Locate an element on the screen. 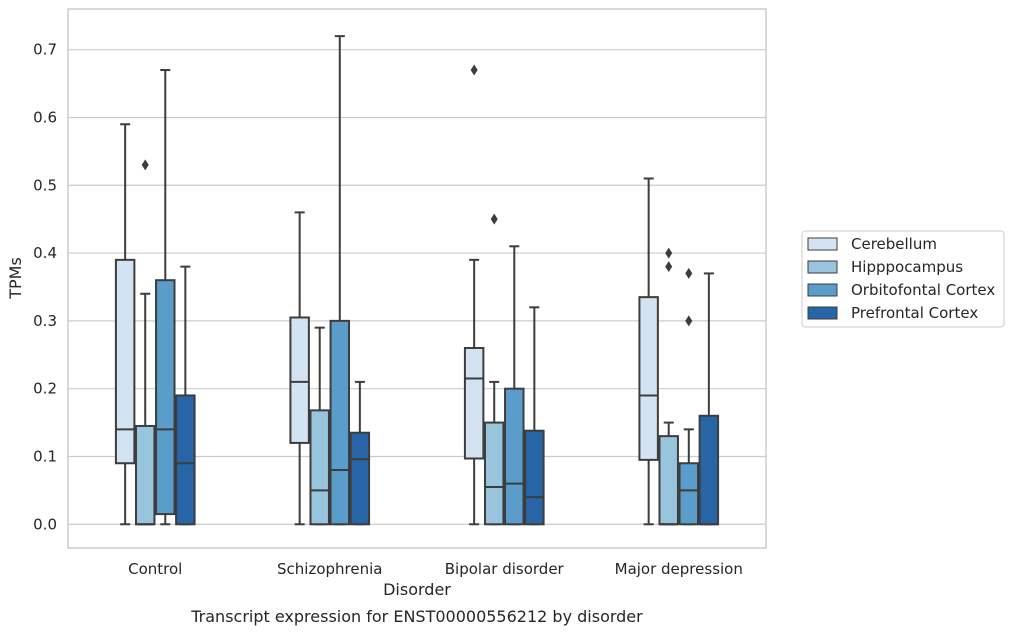  y-tick-label: 0.5 is located at coordinates (45, 185).